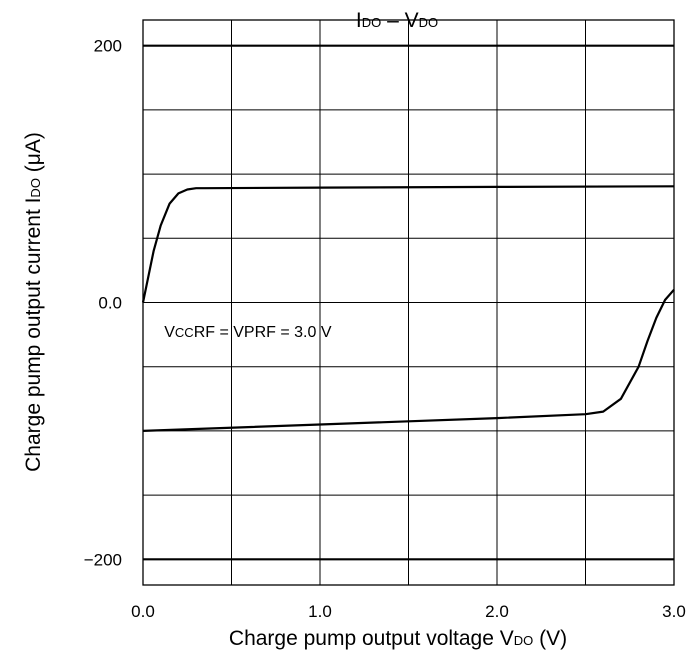 This screenshot has height=659, width=693. What do you see at coordinates (674, 611) in the screenshot?
I see `x-tick-label: 3.0` at bounding box center [674, 611].